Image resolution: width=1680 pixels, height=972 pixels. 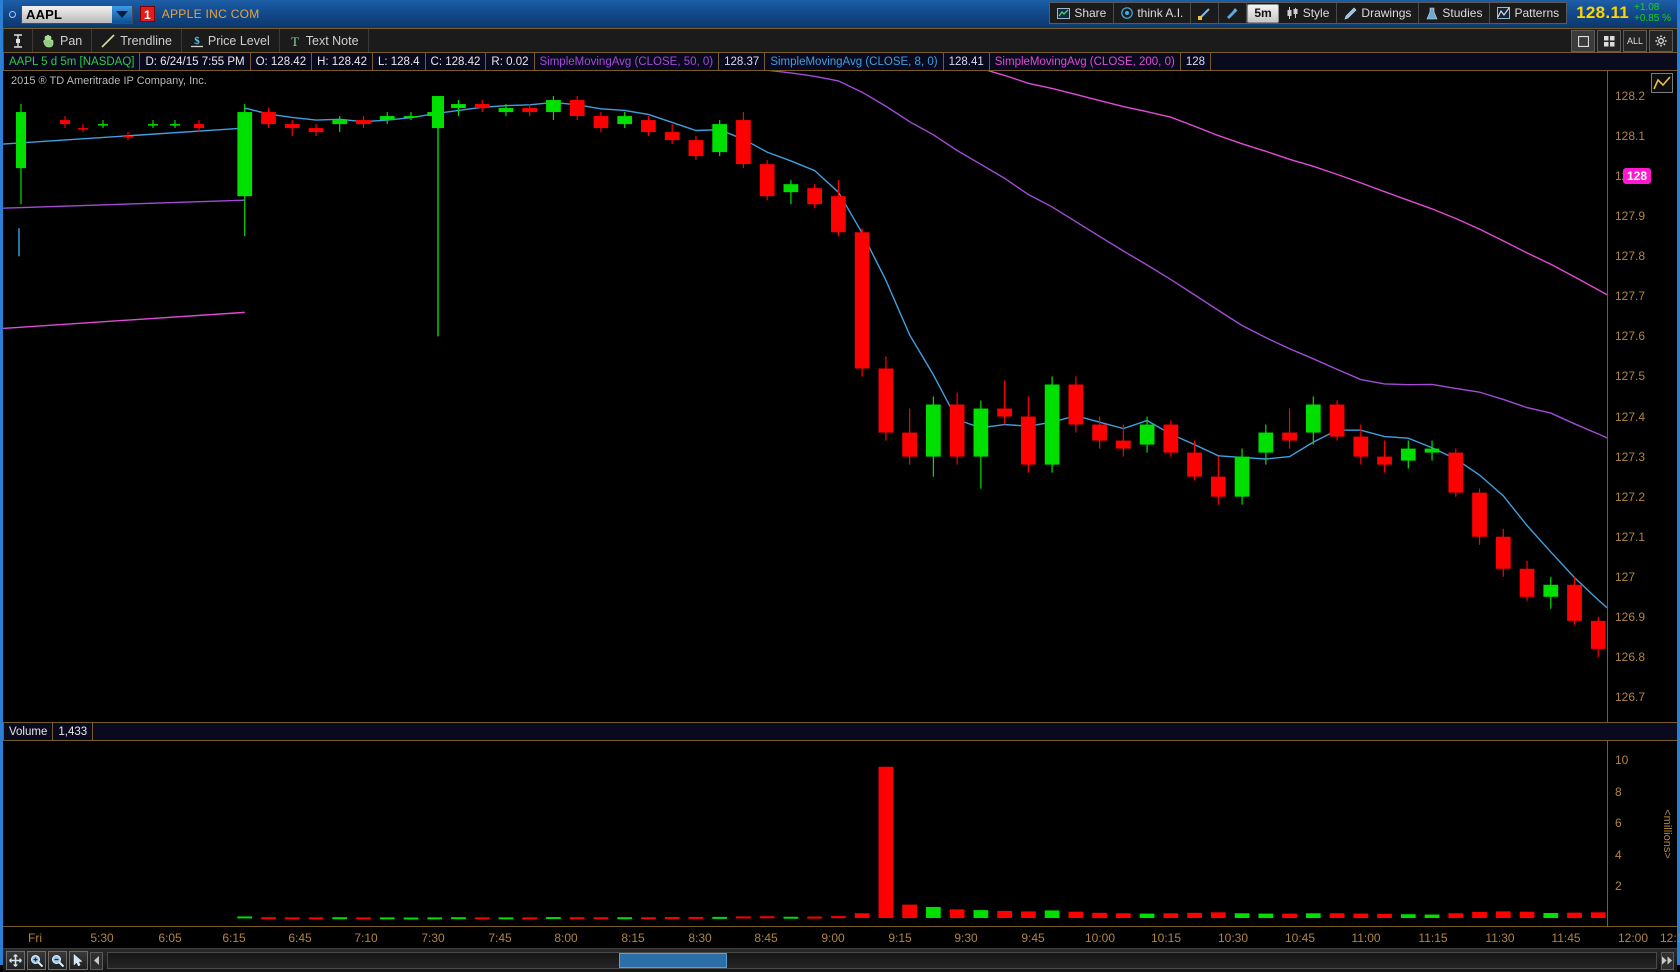 I want to click on wrench-icon, so click(x=1232, y=13).